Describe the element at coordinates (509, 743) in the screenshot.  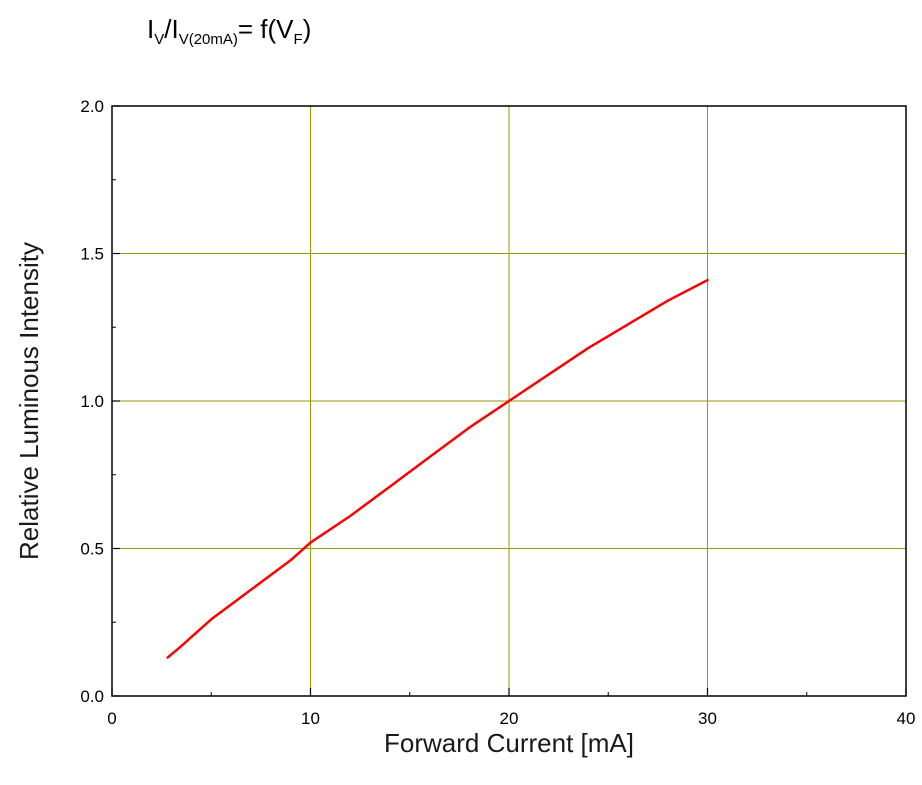
I see `x-axis-label: Forward Current [mA]` at that location.